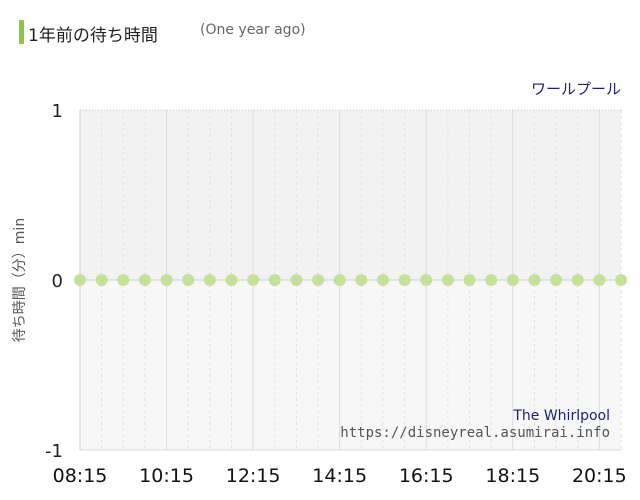 Image resolution: width=640 pixels, height=500 pixels. I want to click on chart-header: 1年前の待ち時間 (One year ago), so click(320, 30).